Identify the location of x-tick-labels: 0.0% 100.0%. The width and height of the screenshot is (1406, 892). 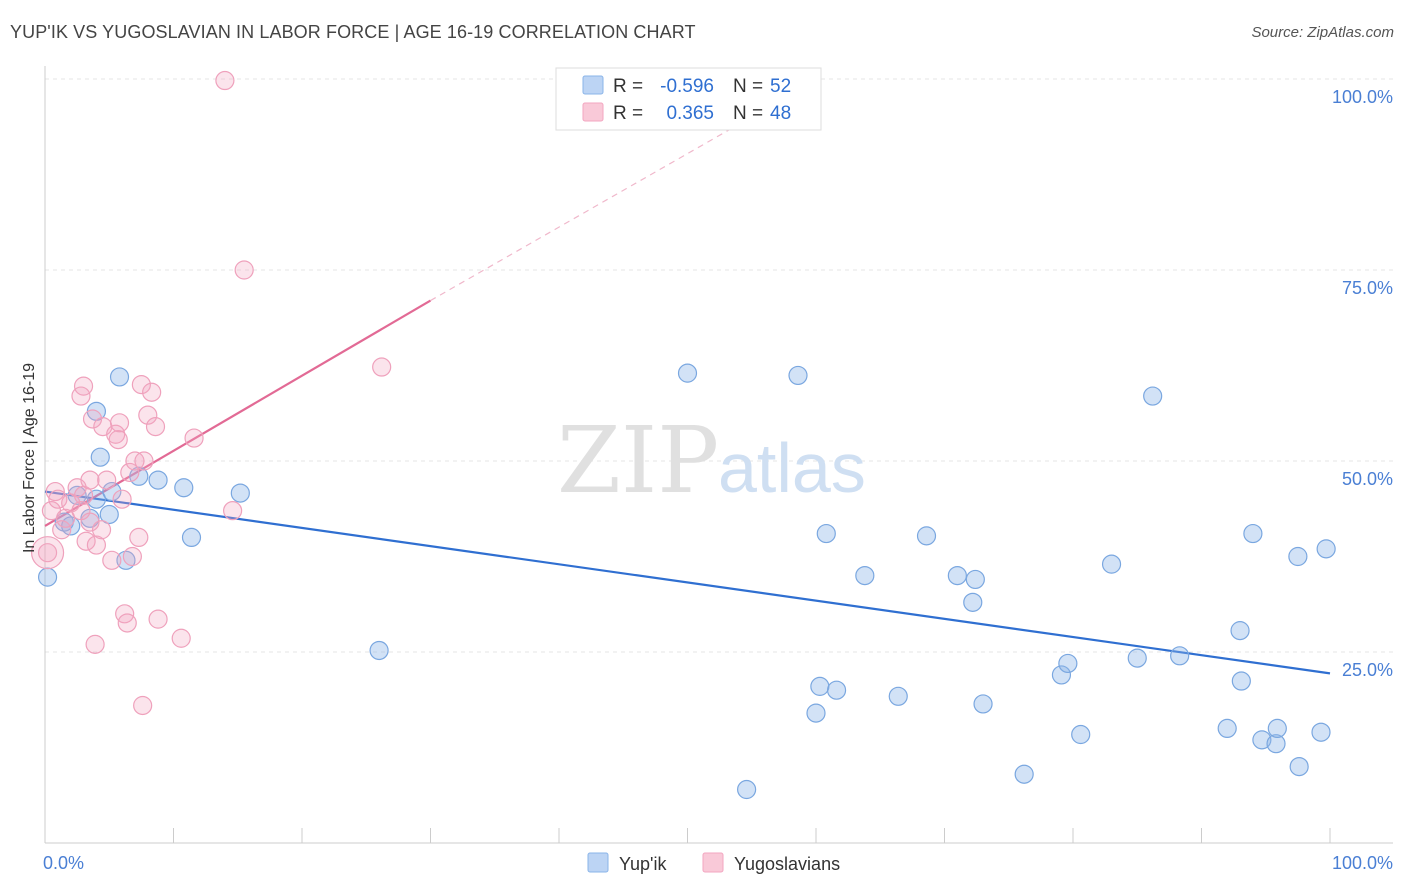
(718, 863).